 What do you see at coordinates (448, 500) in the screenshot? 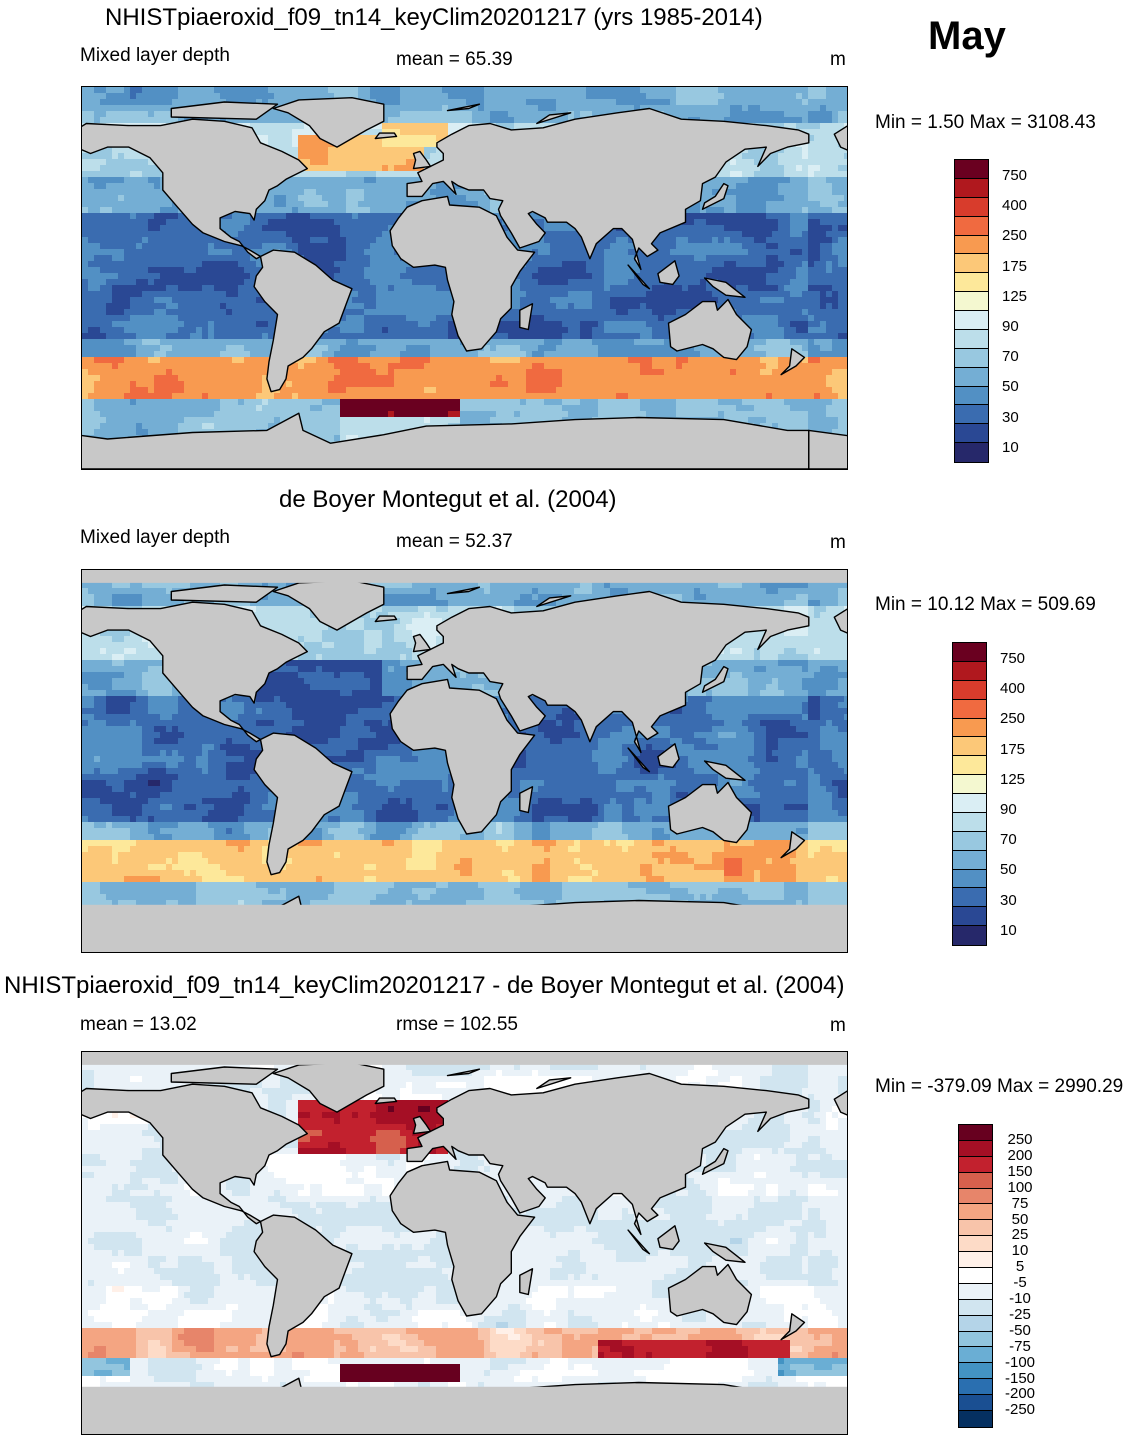
I see `panel2-title: de Boyer Montegut et al. (2004)` at bounding box center [448, 500].